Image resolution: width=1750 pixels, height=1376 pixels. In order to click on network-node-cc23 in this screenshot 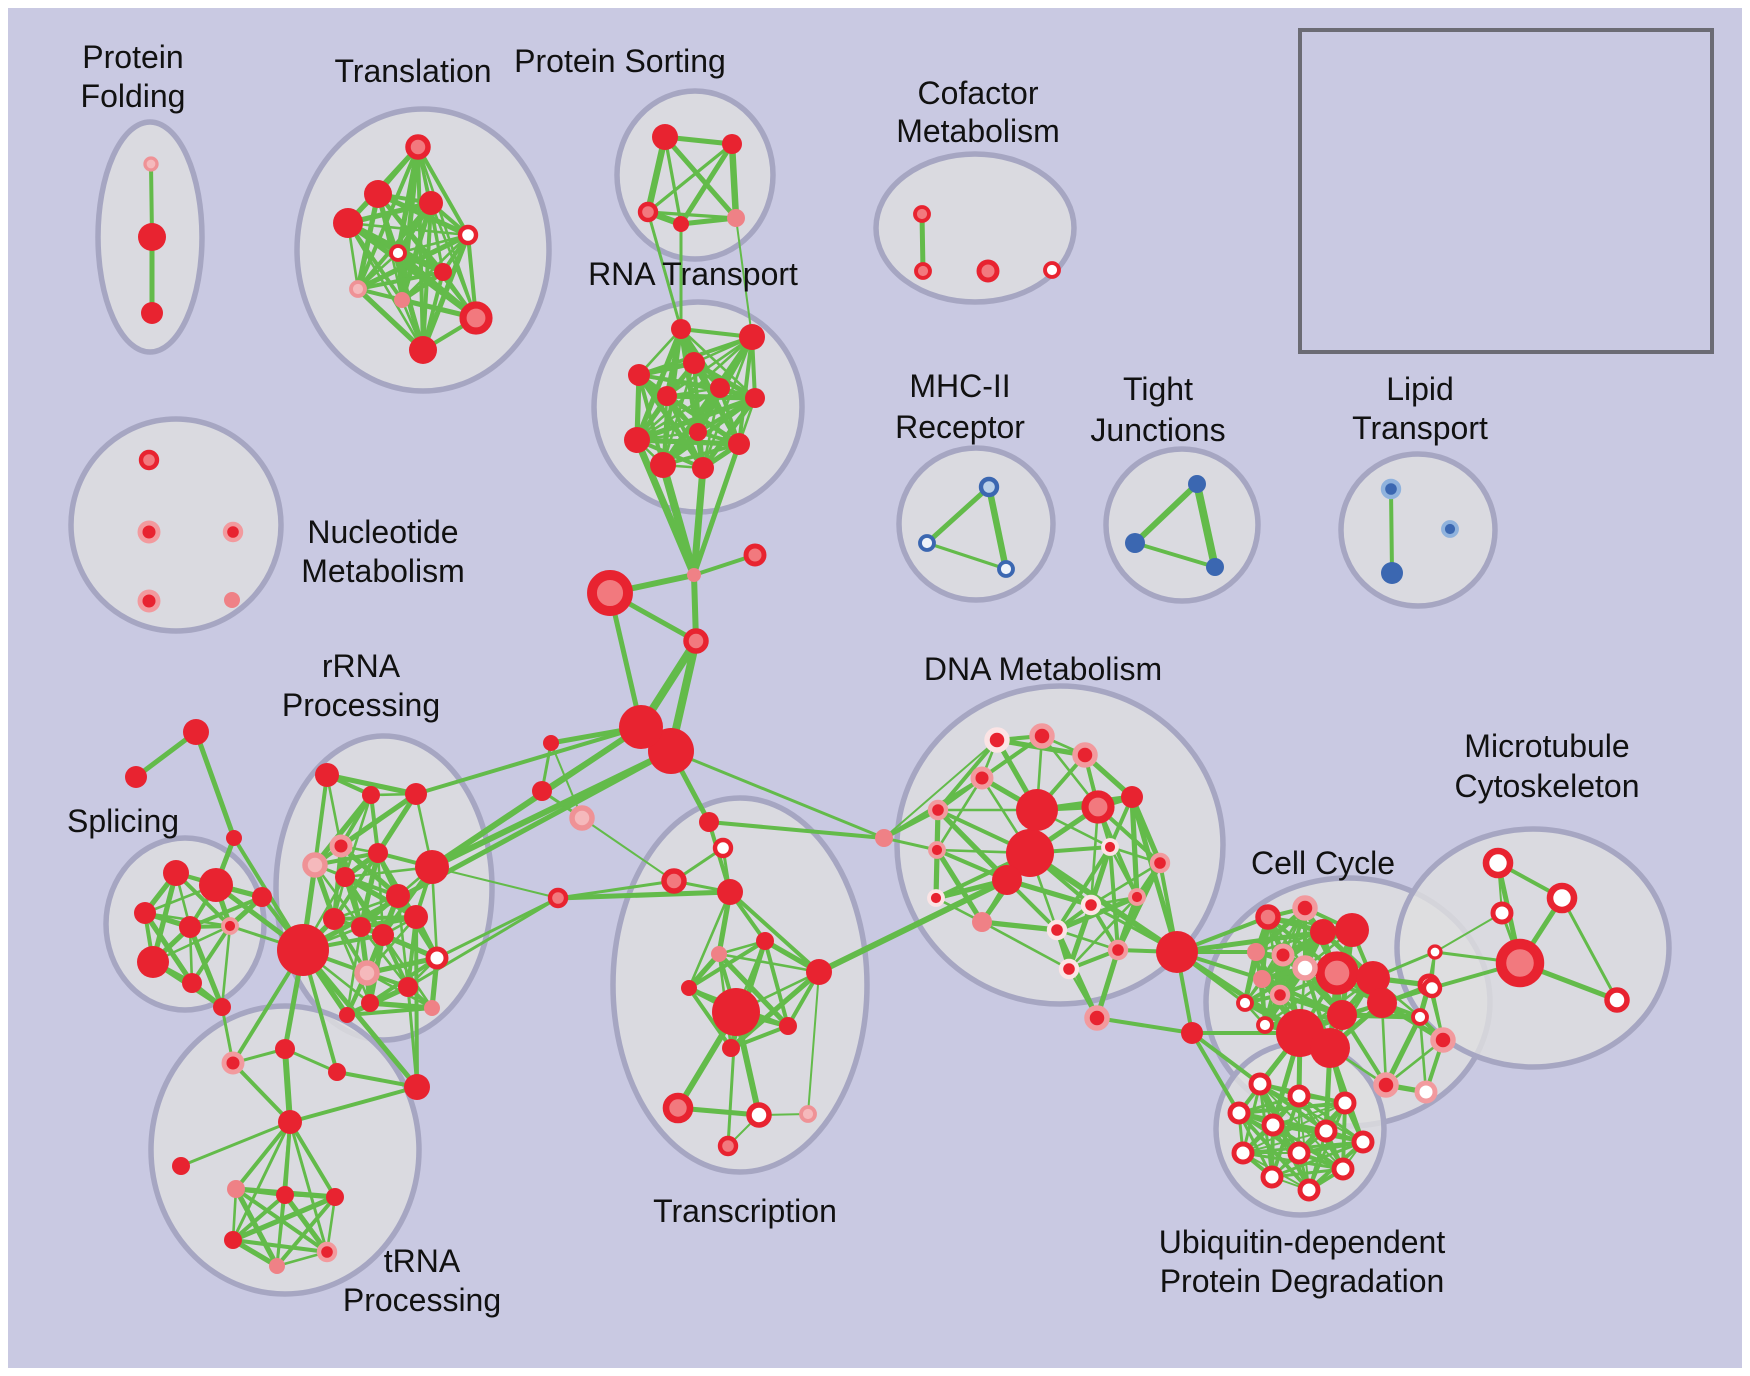, I will do `click(1426, 1092)`.